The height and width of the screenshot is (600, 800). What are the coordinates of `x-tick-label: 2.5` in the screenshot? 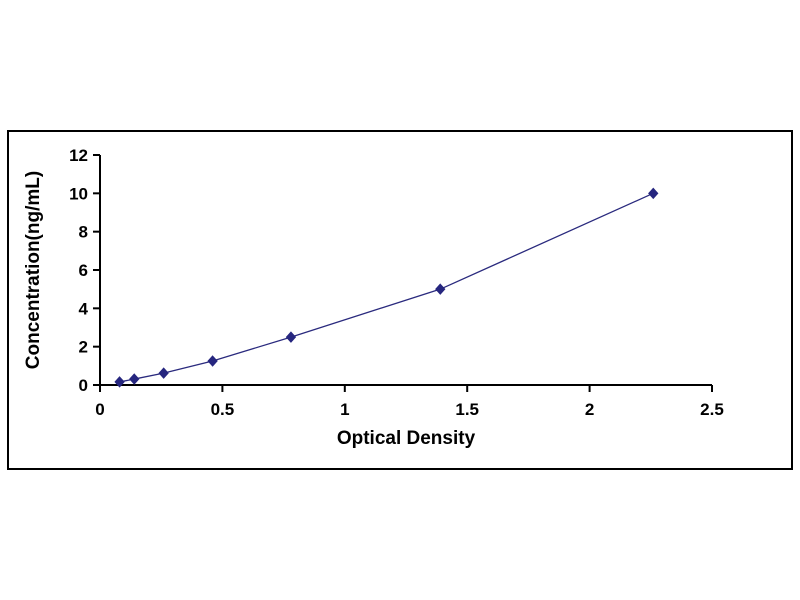 It's located at (712, 409).